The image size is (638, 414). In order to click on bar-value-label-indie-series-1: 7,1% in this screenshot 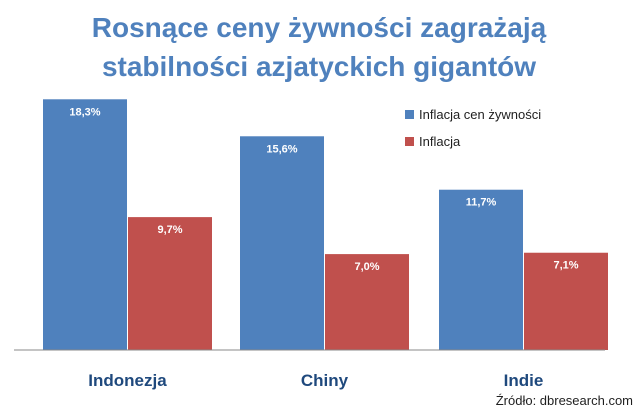, I will do `click(565, 266)`.